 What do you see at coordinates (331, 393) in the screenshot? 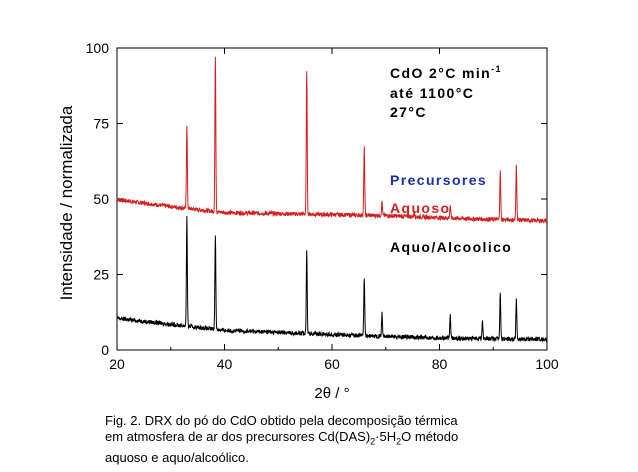
I see `x-axis-title: 2θ / °` at bounding box center [331, 393].